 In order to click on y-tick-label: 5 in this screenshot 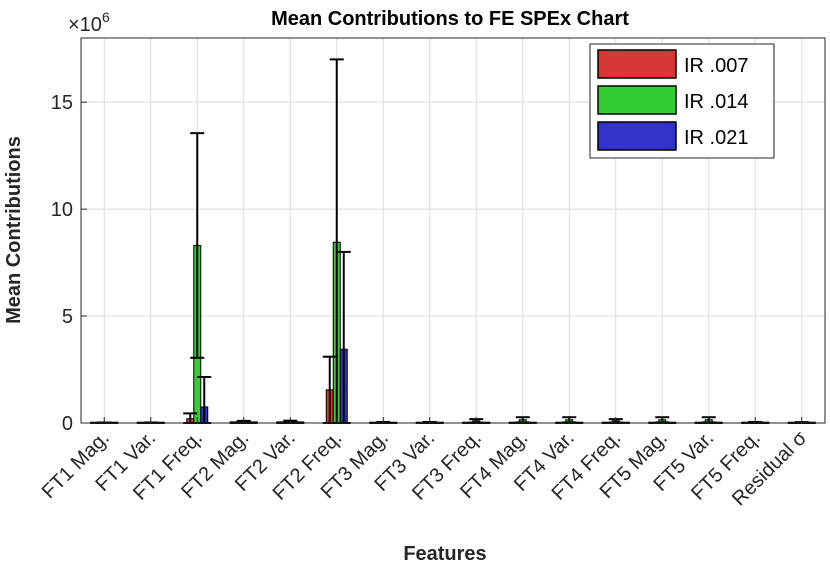, I will do `click(67, 317)`.